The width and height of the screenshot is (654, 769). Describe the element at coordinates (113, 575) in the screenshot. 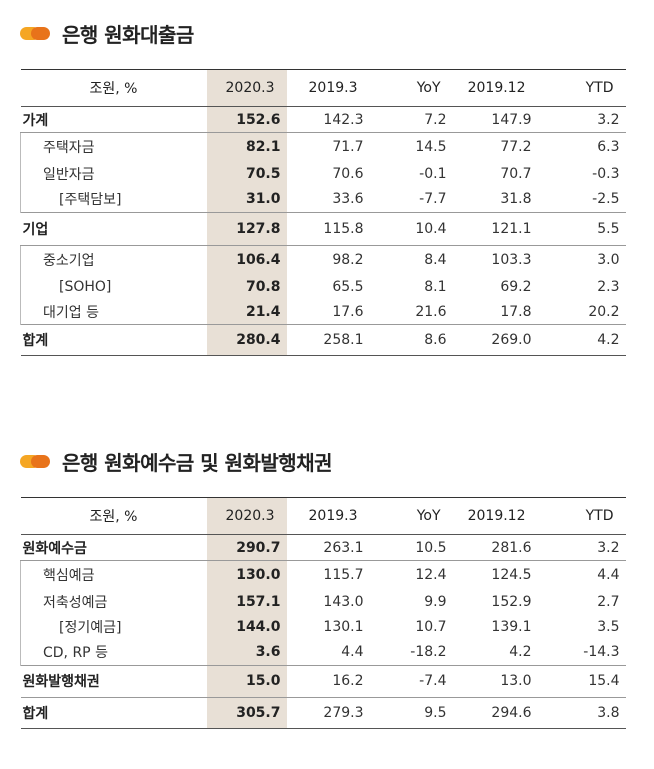

I see `row-label: 핵심예금` at that location.